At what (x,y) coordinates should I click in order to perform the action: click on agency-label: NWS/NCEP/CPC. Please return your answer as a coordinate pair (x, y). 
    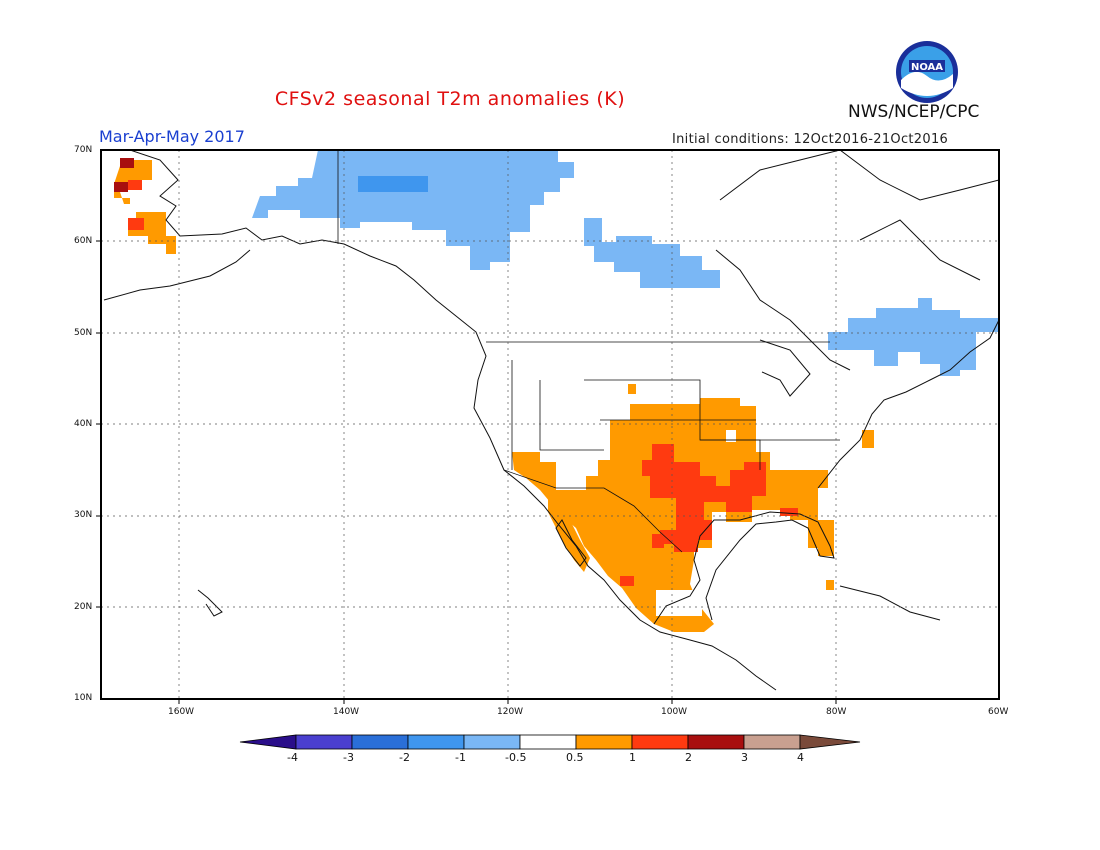
    Looking at the image, I should click on (914, 112).